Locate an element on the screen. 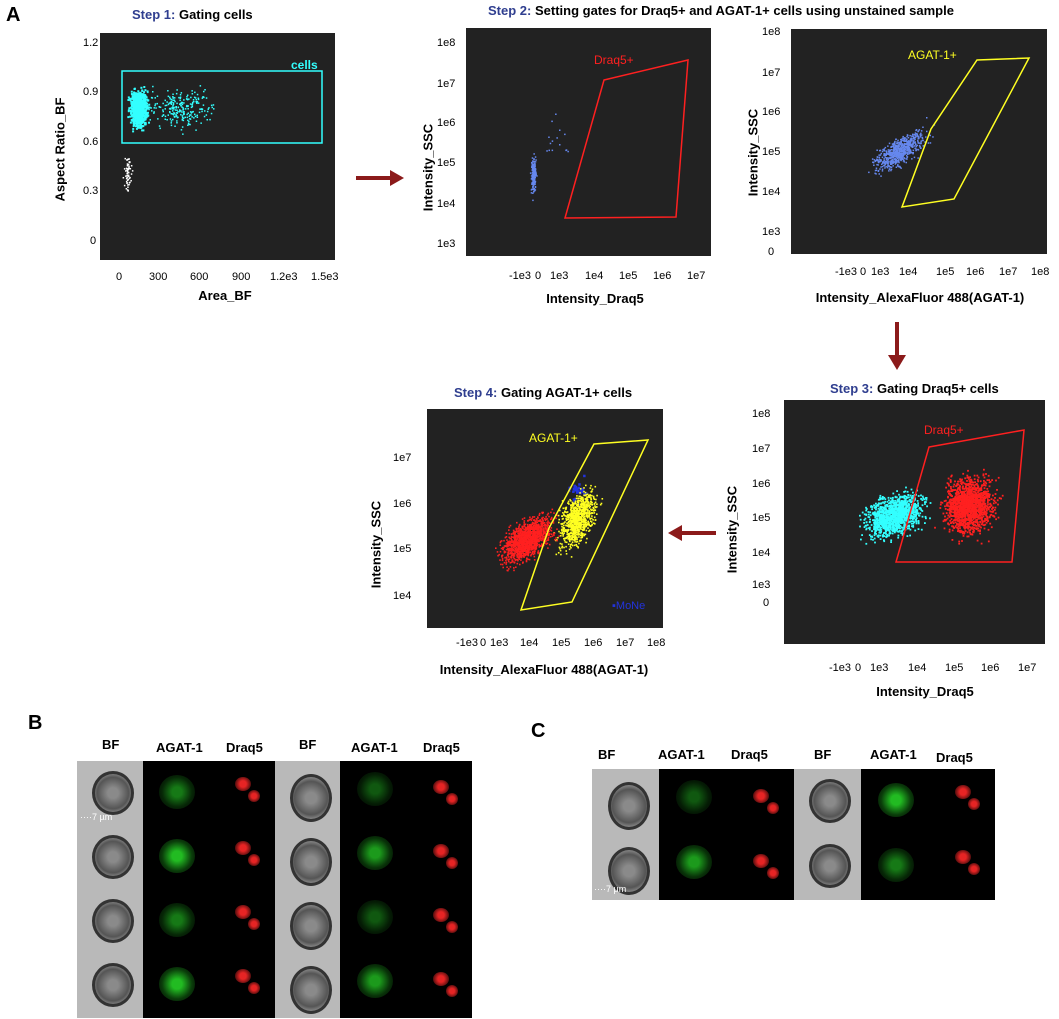  step4-num: Step 4: is located at coordinates (476, 392).